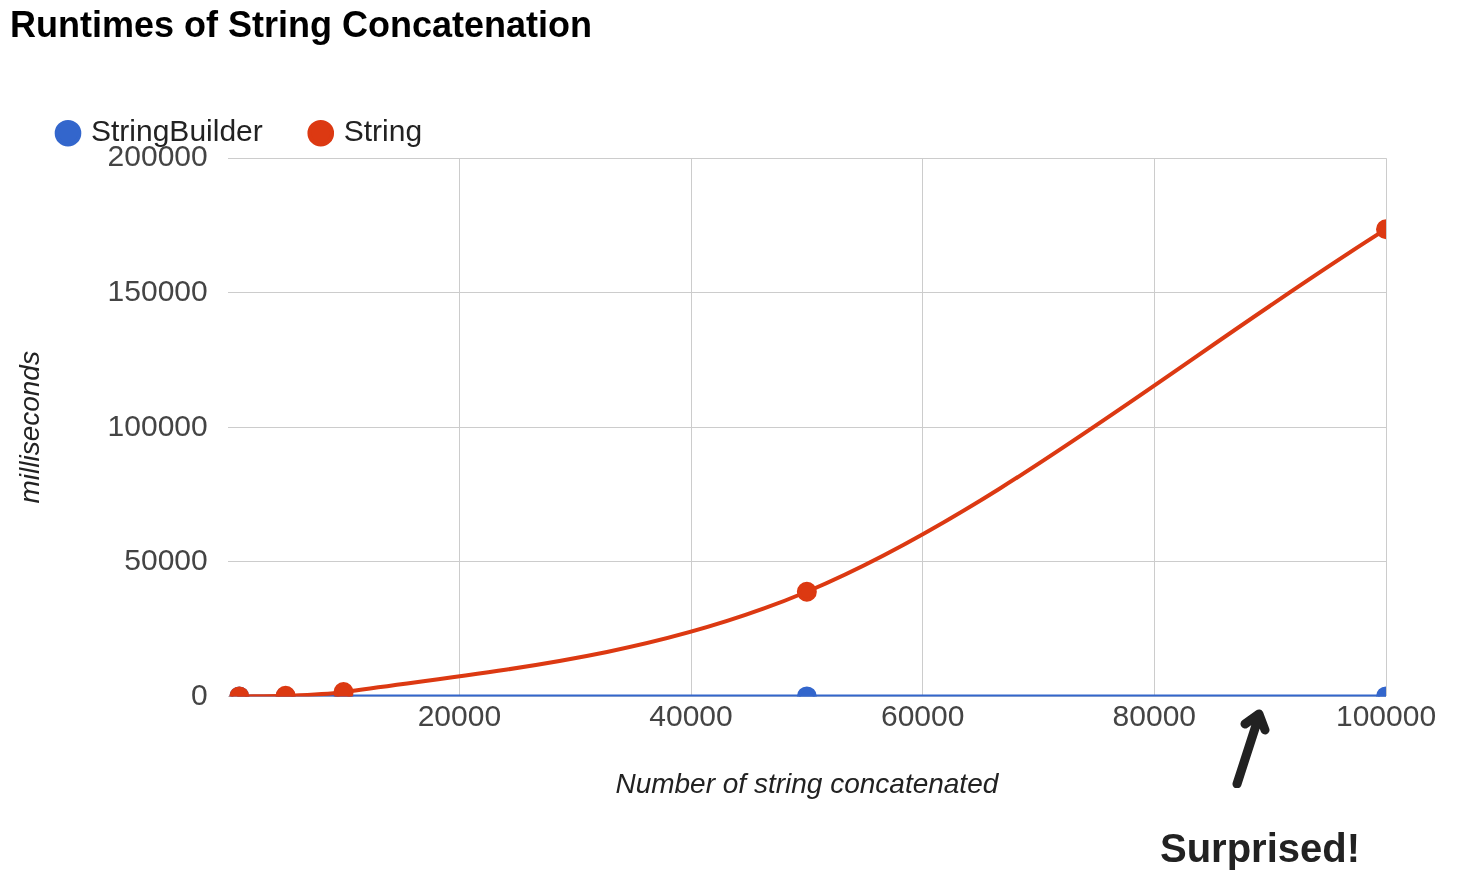 This screenshot has height=876, width=1466. Describe the element at coordinates (691, 715) in the screenshot. I see `x-tick-label: 40000` at that location.